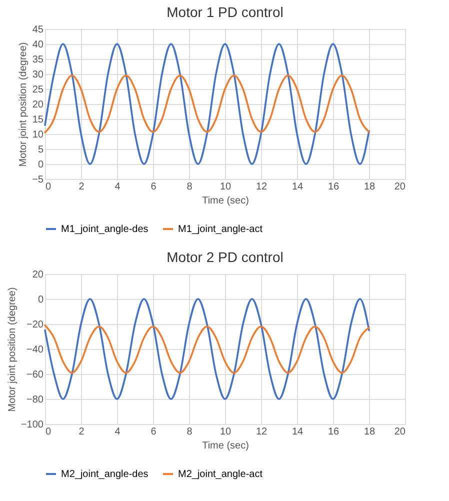 The height and width of the screenshot is (501, 449). I want to click on y-tick-label: 25, so click(38, 90).